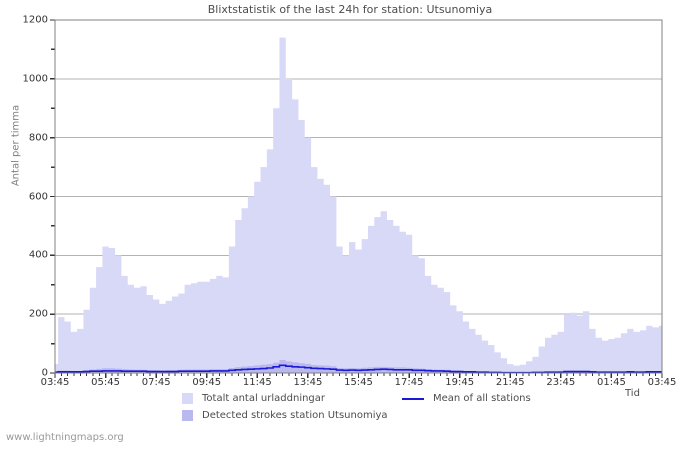 This screenshot has width=700, height=450. I want to click on y-axis-tick-labels: 0 200 400 600 800 1000 1200, so click(24, 225).